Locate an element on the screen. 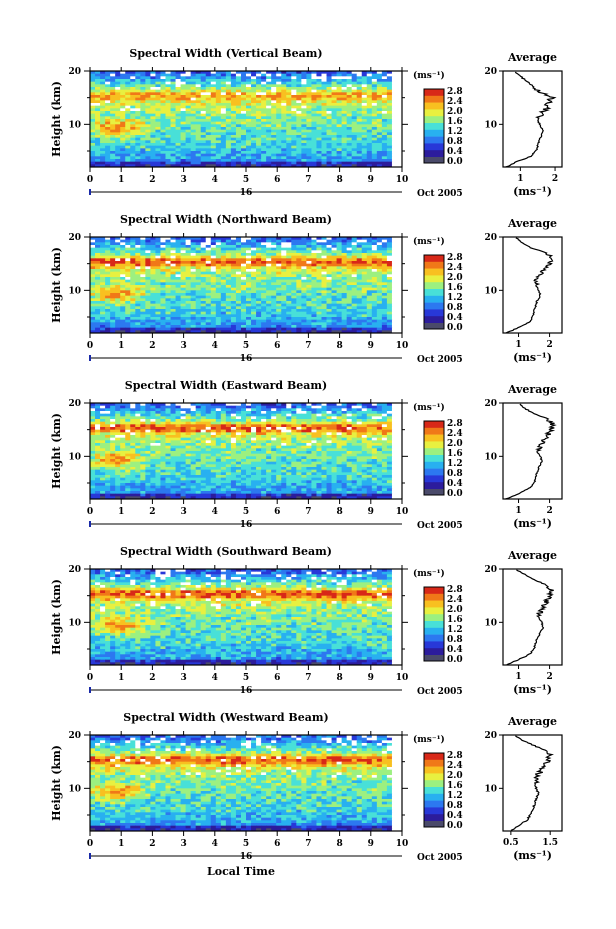 The width and height of the screenshot is (616, 929). colorbar-unit: (ms⁻¹) is located at coordinates (429, 75).